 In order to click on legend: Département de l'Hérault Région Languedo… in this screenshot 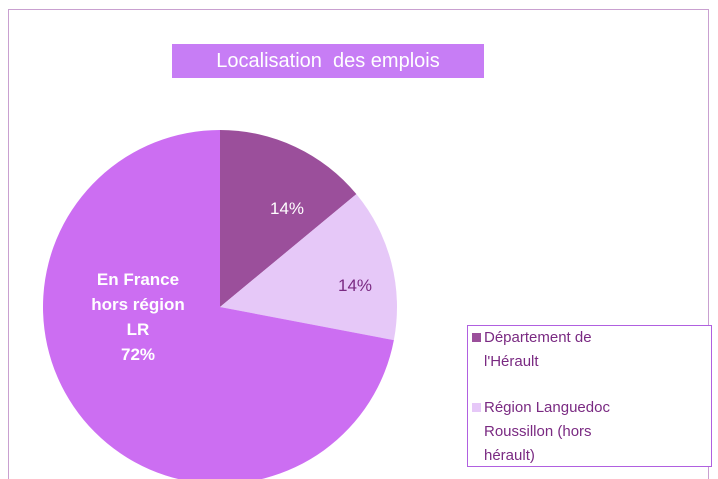, I will do `click(589, 396)`.